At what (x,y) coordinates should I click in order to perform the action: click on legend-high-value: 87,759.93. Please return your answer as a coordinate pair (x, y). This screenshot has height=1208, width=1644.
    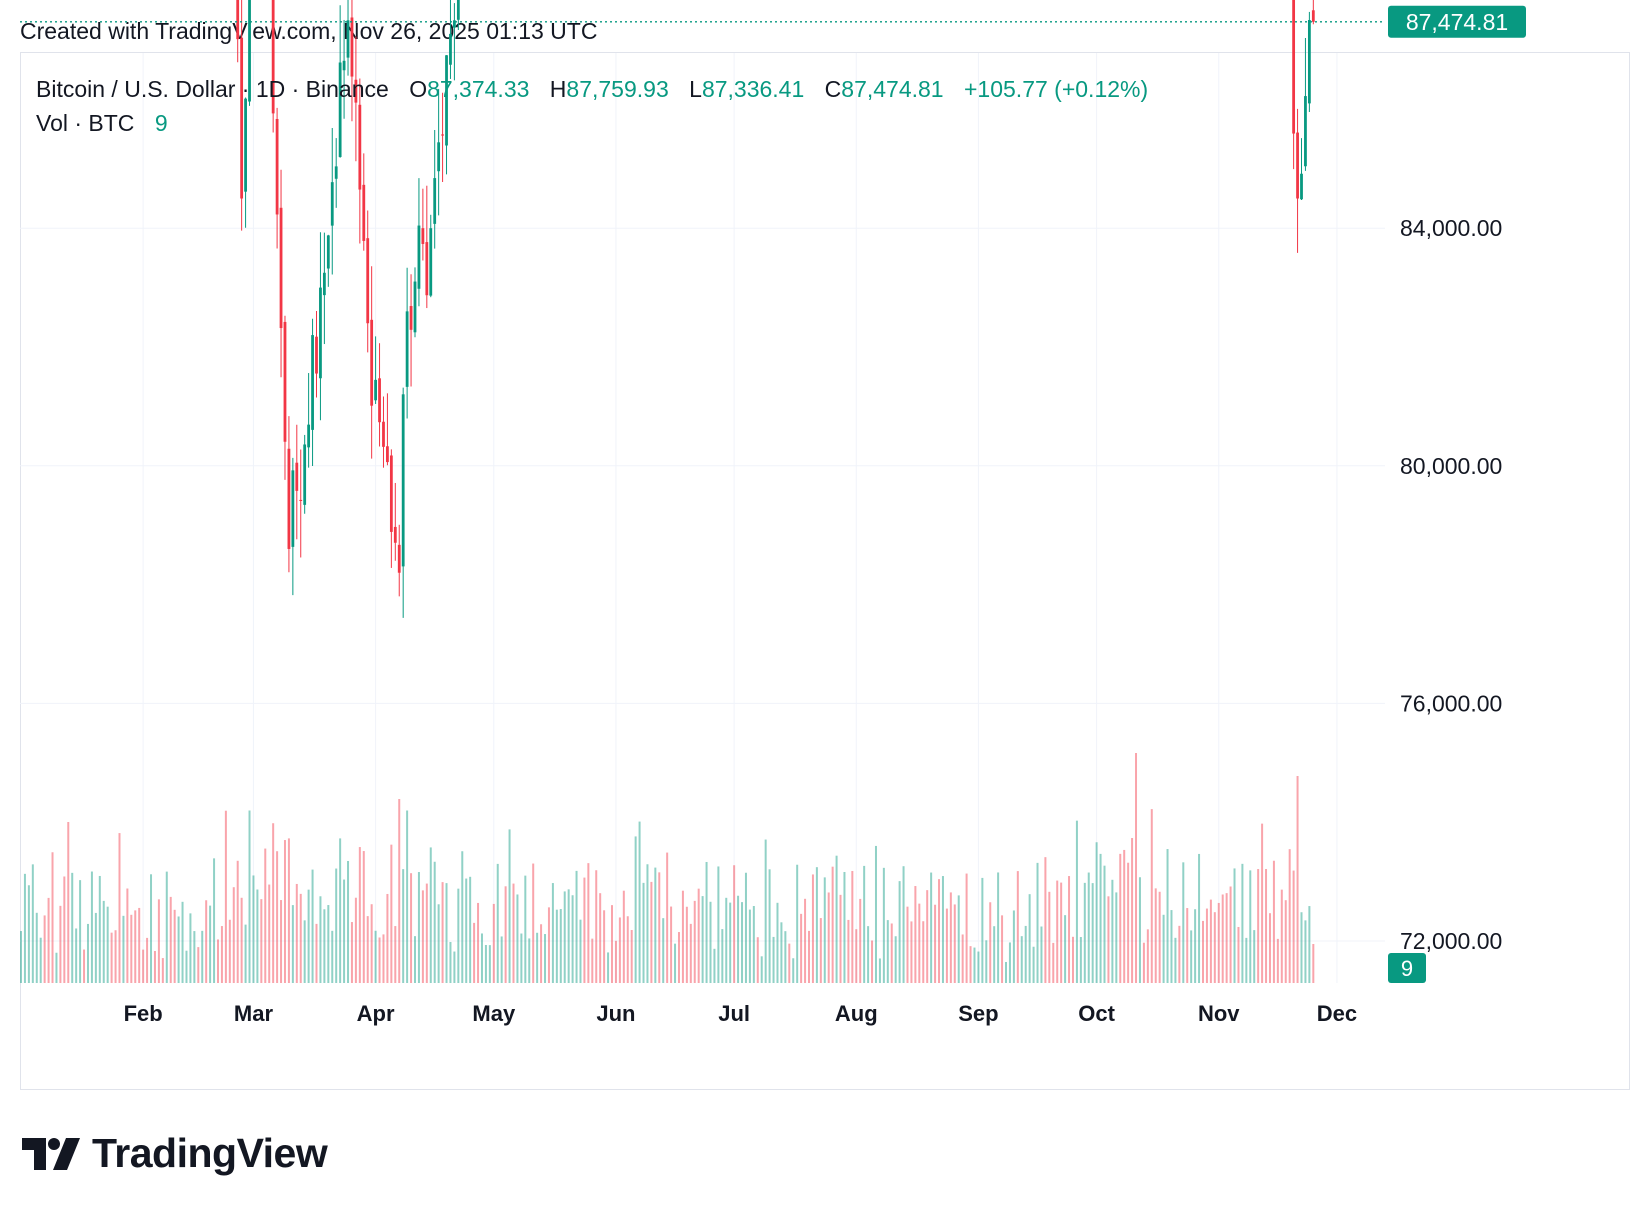
    Looking at the image, I should click on (617, 89).